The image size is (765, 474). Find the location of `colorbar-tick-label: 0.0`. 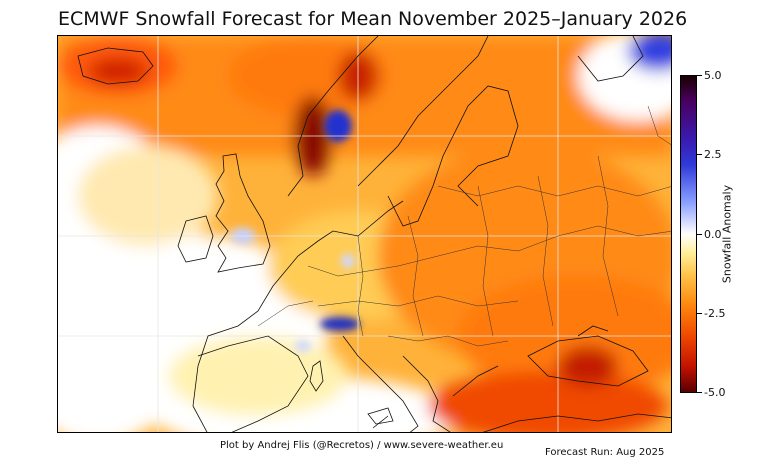

colorbar-tick-label: 0.0 is located at coordinates (713, 234).